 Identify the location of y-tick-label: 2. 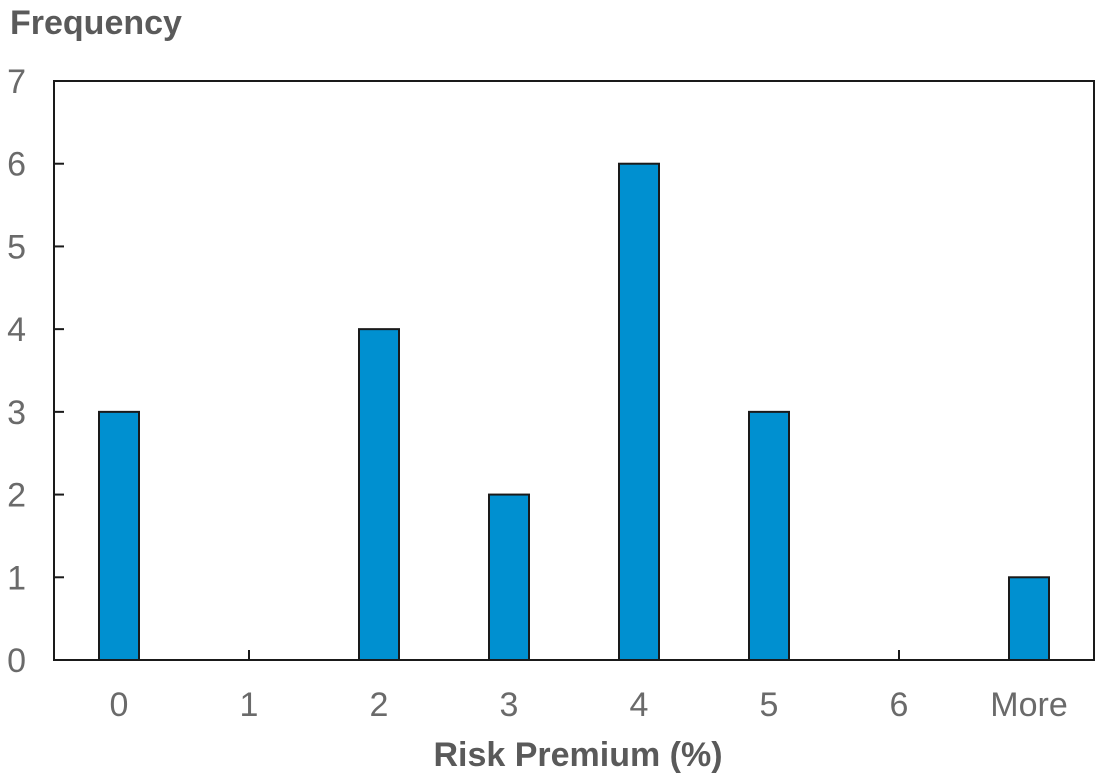
(16, 496).